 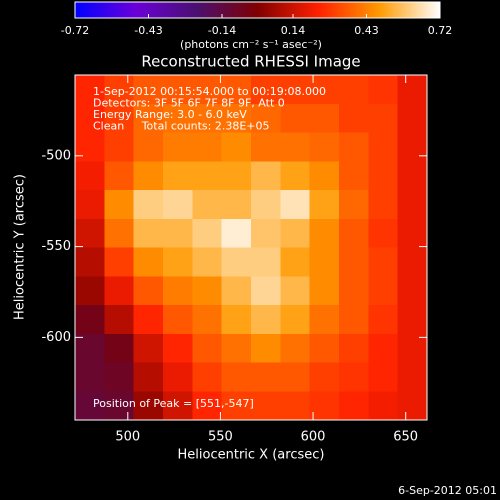 I want to click on y-tick-label: -600, so click(x=56, y=337).